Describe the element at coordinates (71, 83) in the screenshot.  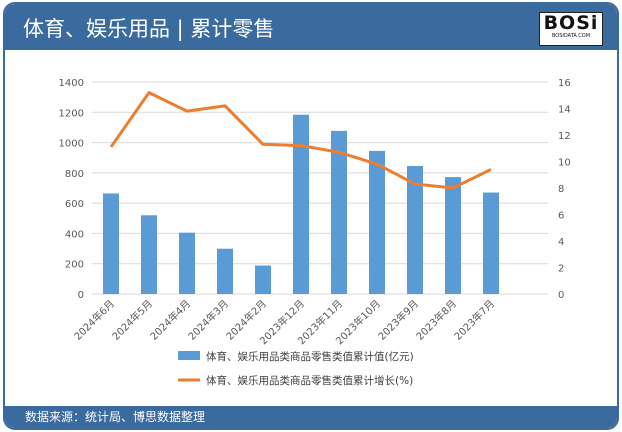
I see `y-left-tick-label: 1400` at that location.